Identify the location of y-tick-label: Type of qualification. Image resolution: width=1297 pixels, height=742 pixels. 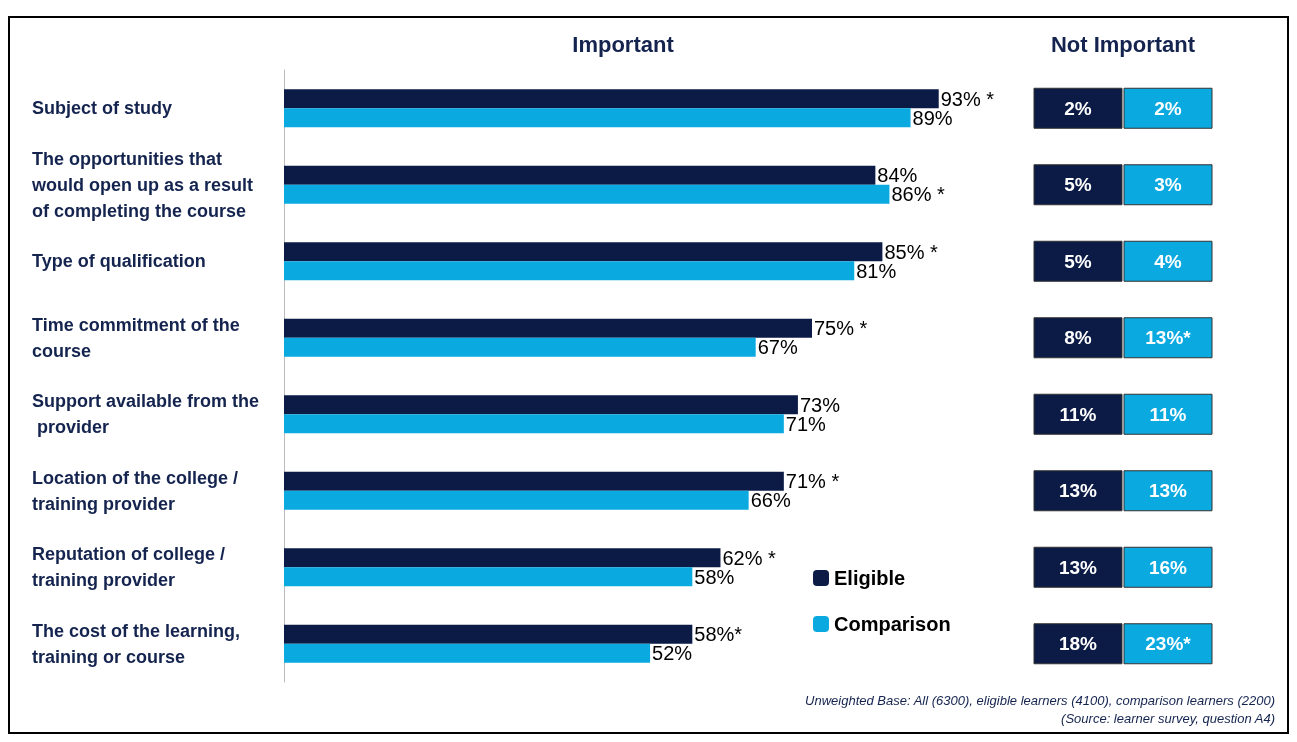
(119, 261).